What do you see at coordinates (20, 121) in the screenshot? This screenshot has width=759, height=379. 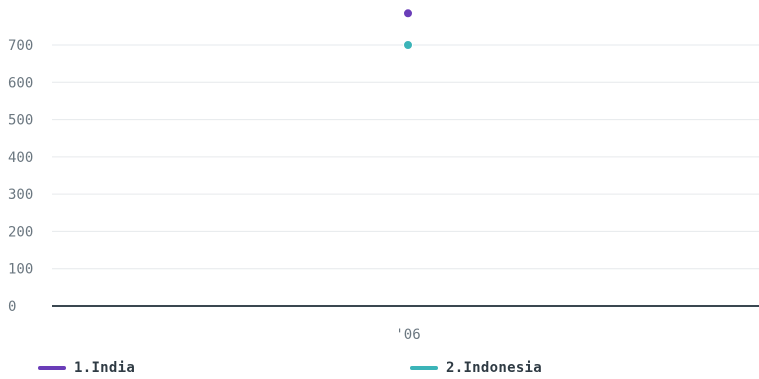 I see `y-tick-label-500: 500` at bounding box center [20, 121].